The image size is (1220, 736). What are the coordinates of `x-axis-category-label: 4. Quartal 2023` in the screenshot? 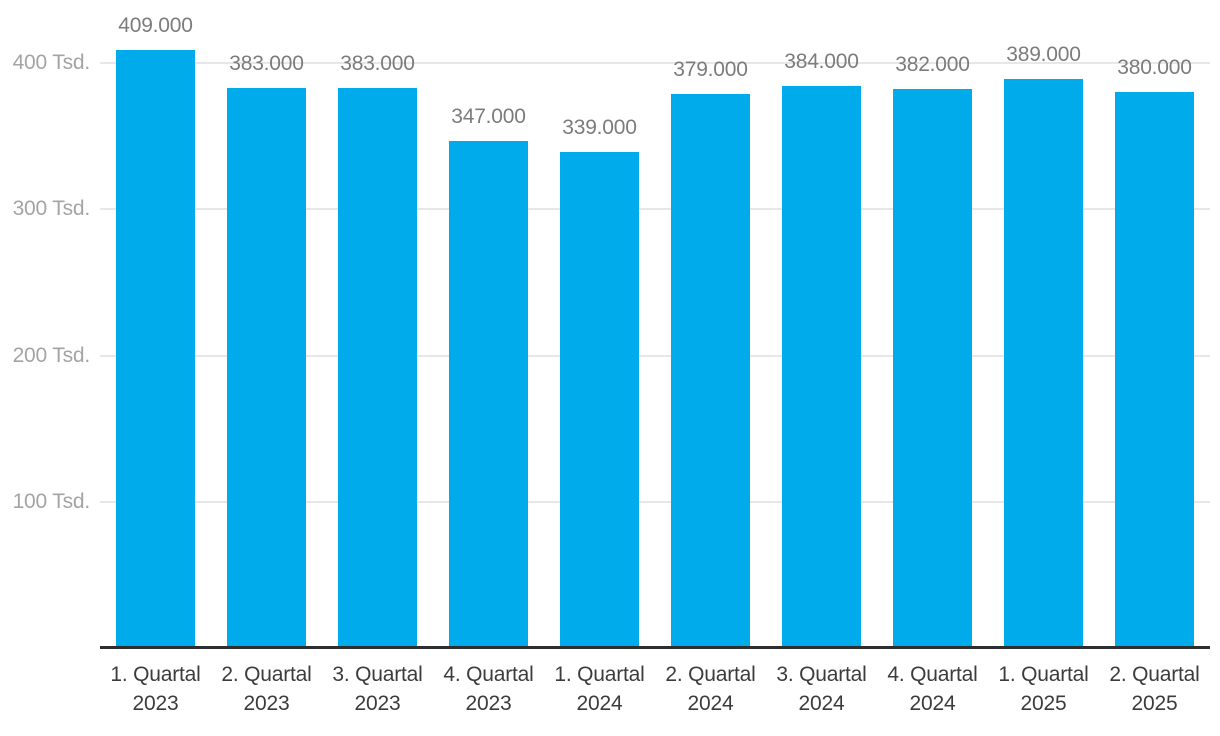 It's located at (488, 689).